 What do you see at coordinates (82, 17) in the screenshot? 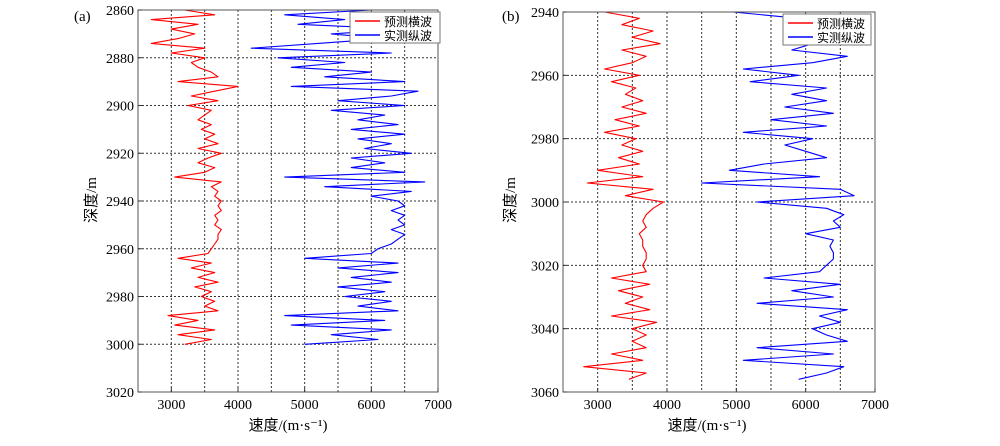
I see `panel-label: (a)` at bounding box center [82, 17].